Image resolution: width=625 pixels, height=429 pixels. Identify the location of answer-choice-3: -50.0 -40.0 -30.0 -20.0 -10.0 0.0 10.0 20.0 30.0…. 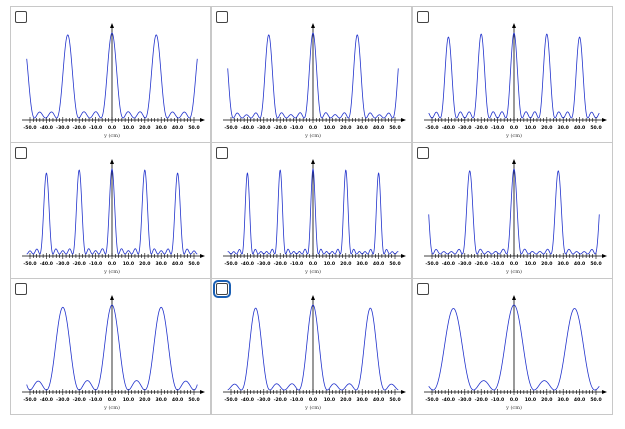
(512, 74).